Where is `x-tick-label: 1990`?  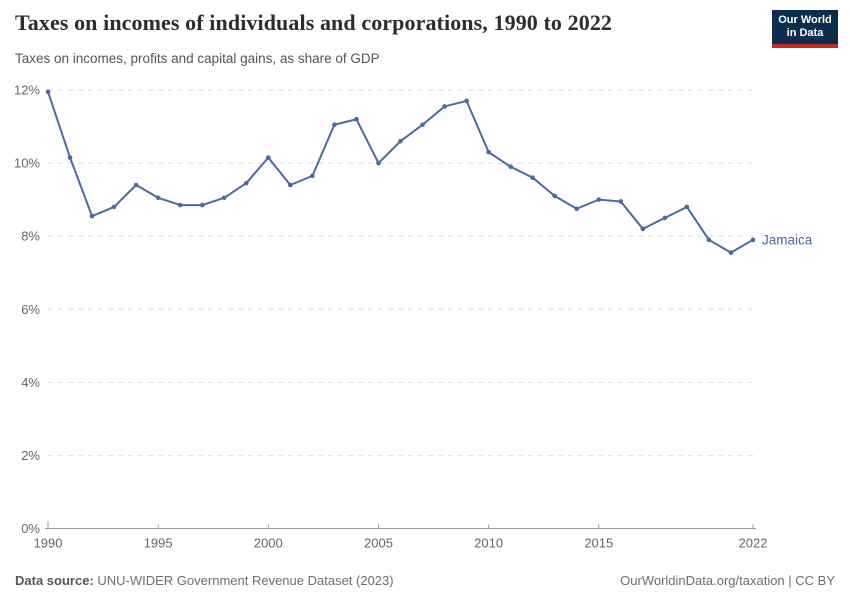
x-tick-label: 1990 is located at coordinates (48, 543).